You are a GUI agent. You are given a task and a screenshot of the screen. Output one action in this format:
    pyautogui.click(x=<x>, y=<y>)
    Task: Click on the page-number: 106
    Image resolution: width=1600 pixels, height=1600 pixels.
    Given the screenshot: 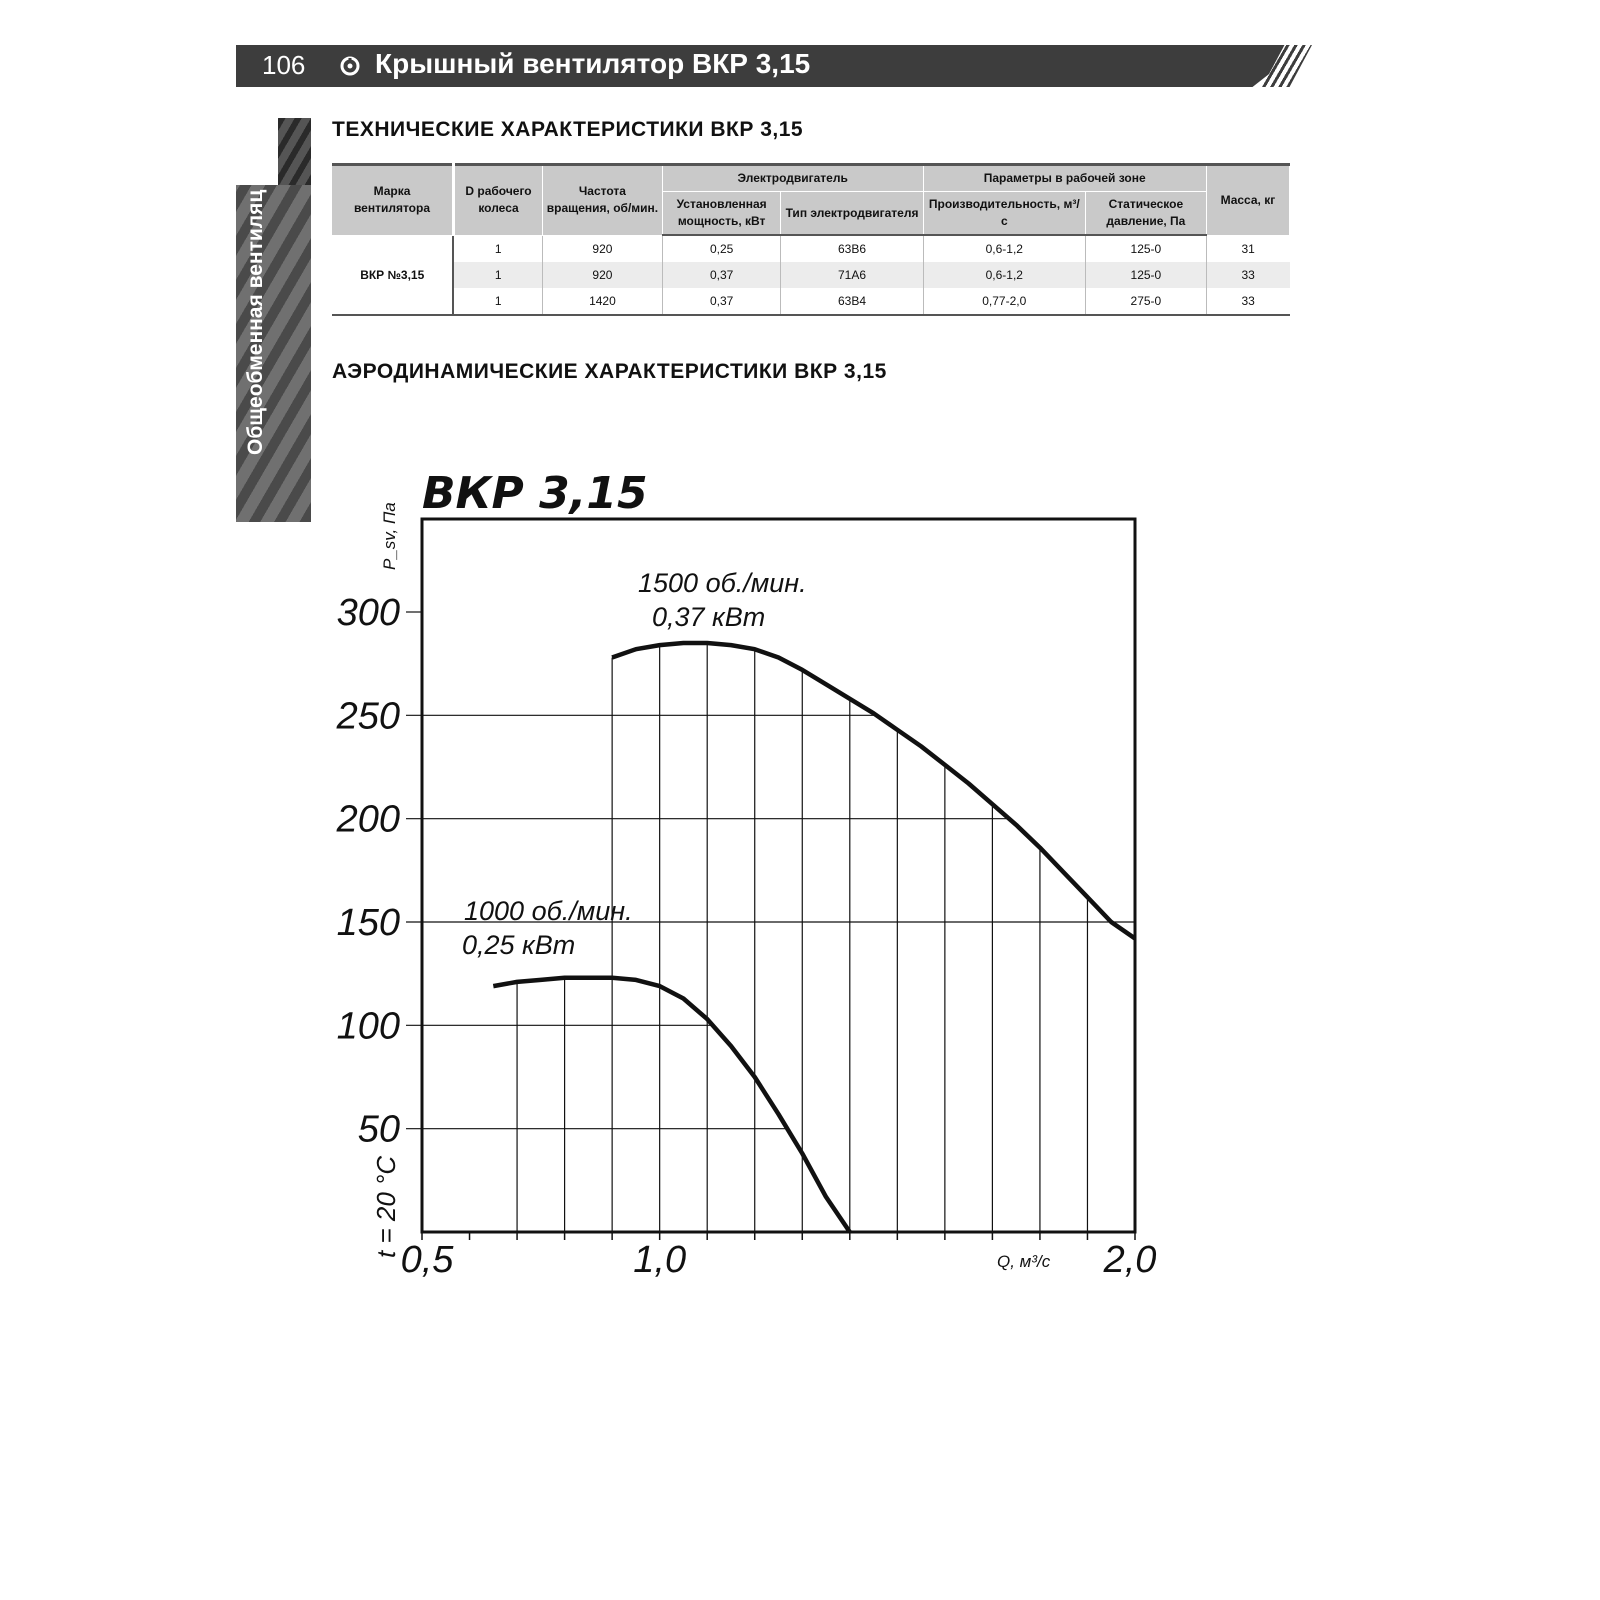 What is the action you would take?
    pyautogui.click(x=284, y=65)
    